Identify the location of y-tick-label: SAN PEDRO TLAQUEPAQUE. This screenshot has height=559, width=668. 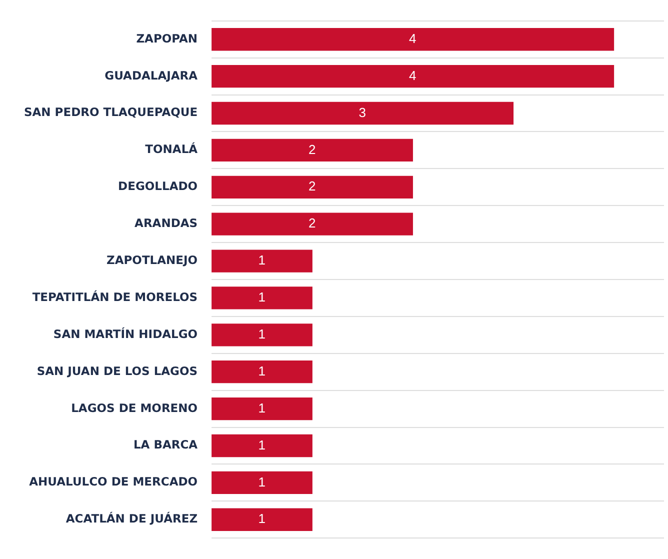
(111, 112).